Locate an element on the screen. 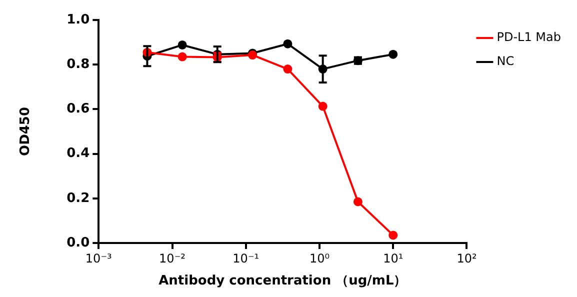 Image resolution: width=577 pixels, height=297 pixels. x-tick-label: 10⁻¹ is located at coordinates (246, 258).